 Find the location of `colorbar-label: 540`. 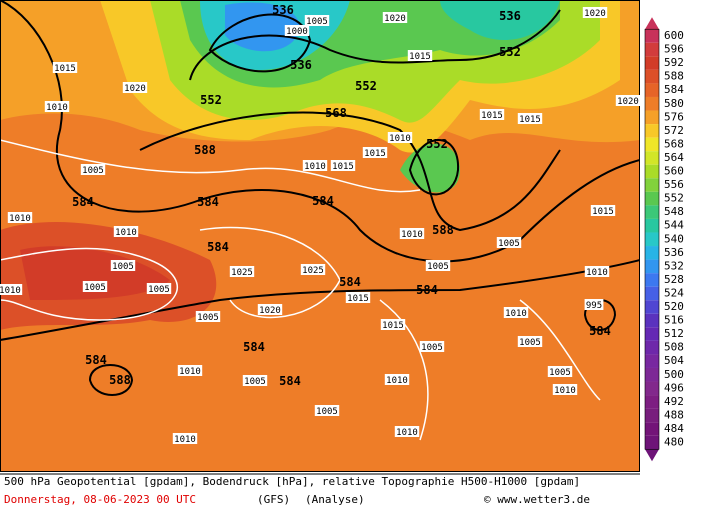

colorbar-label: 540 is located at coordinates (674, 238).